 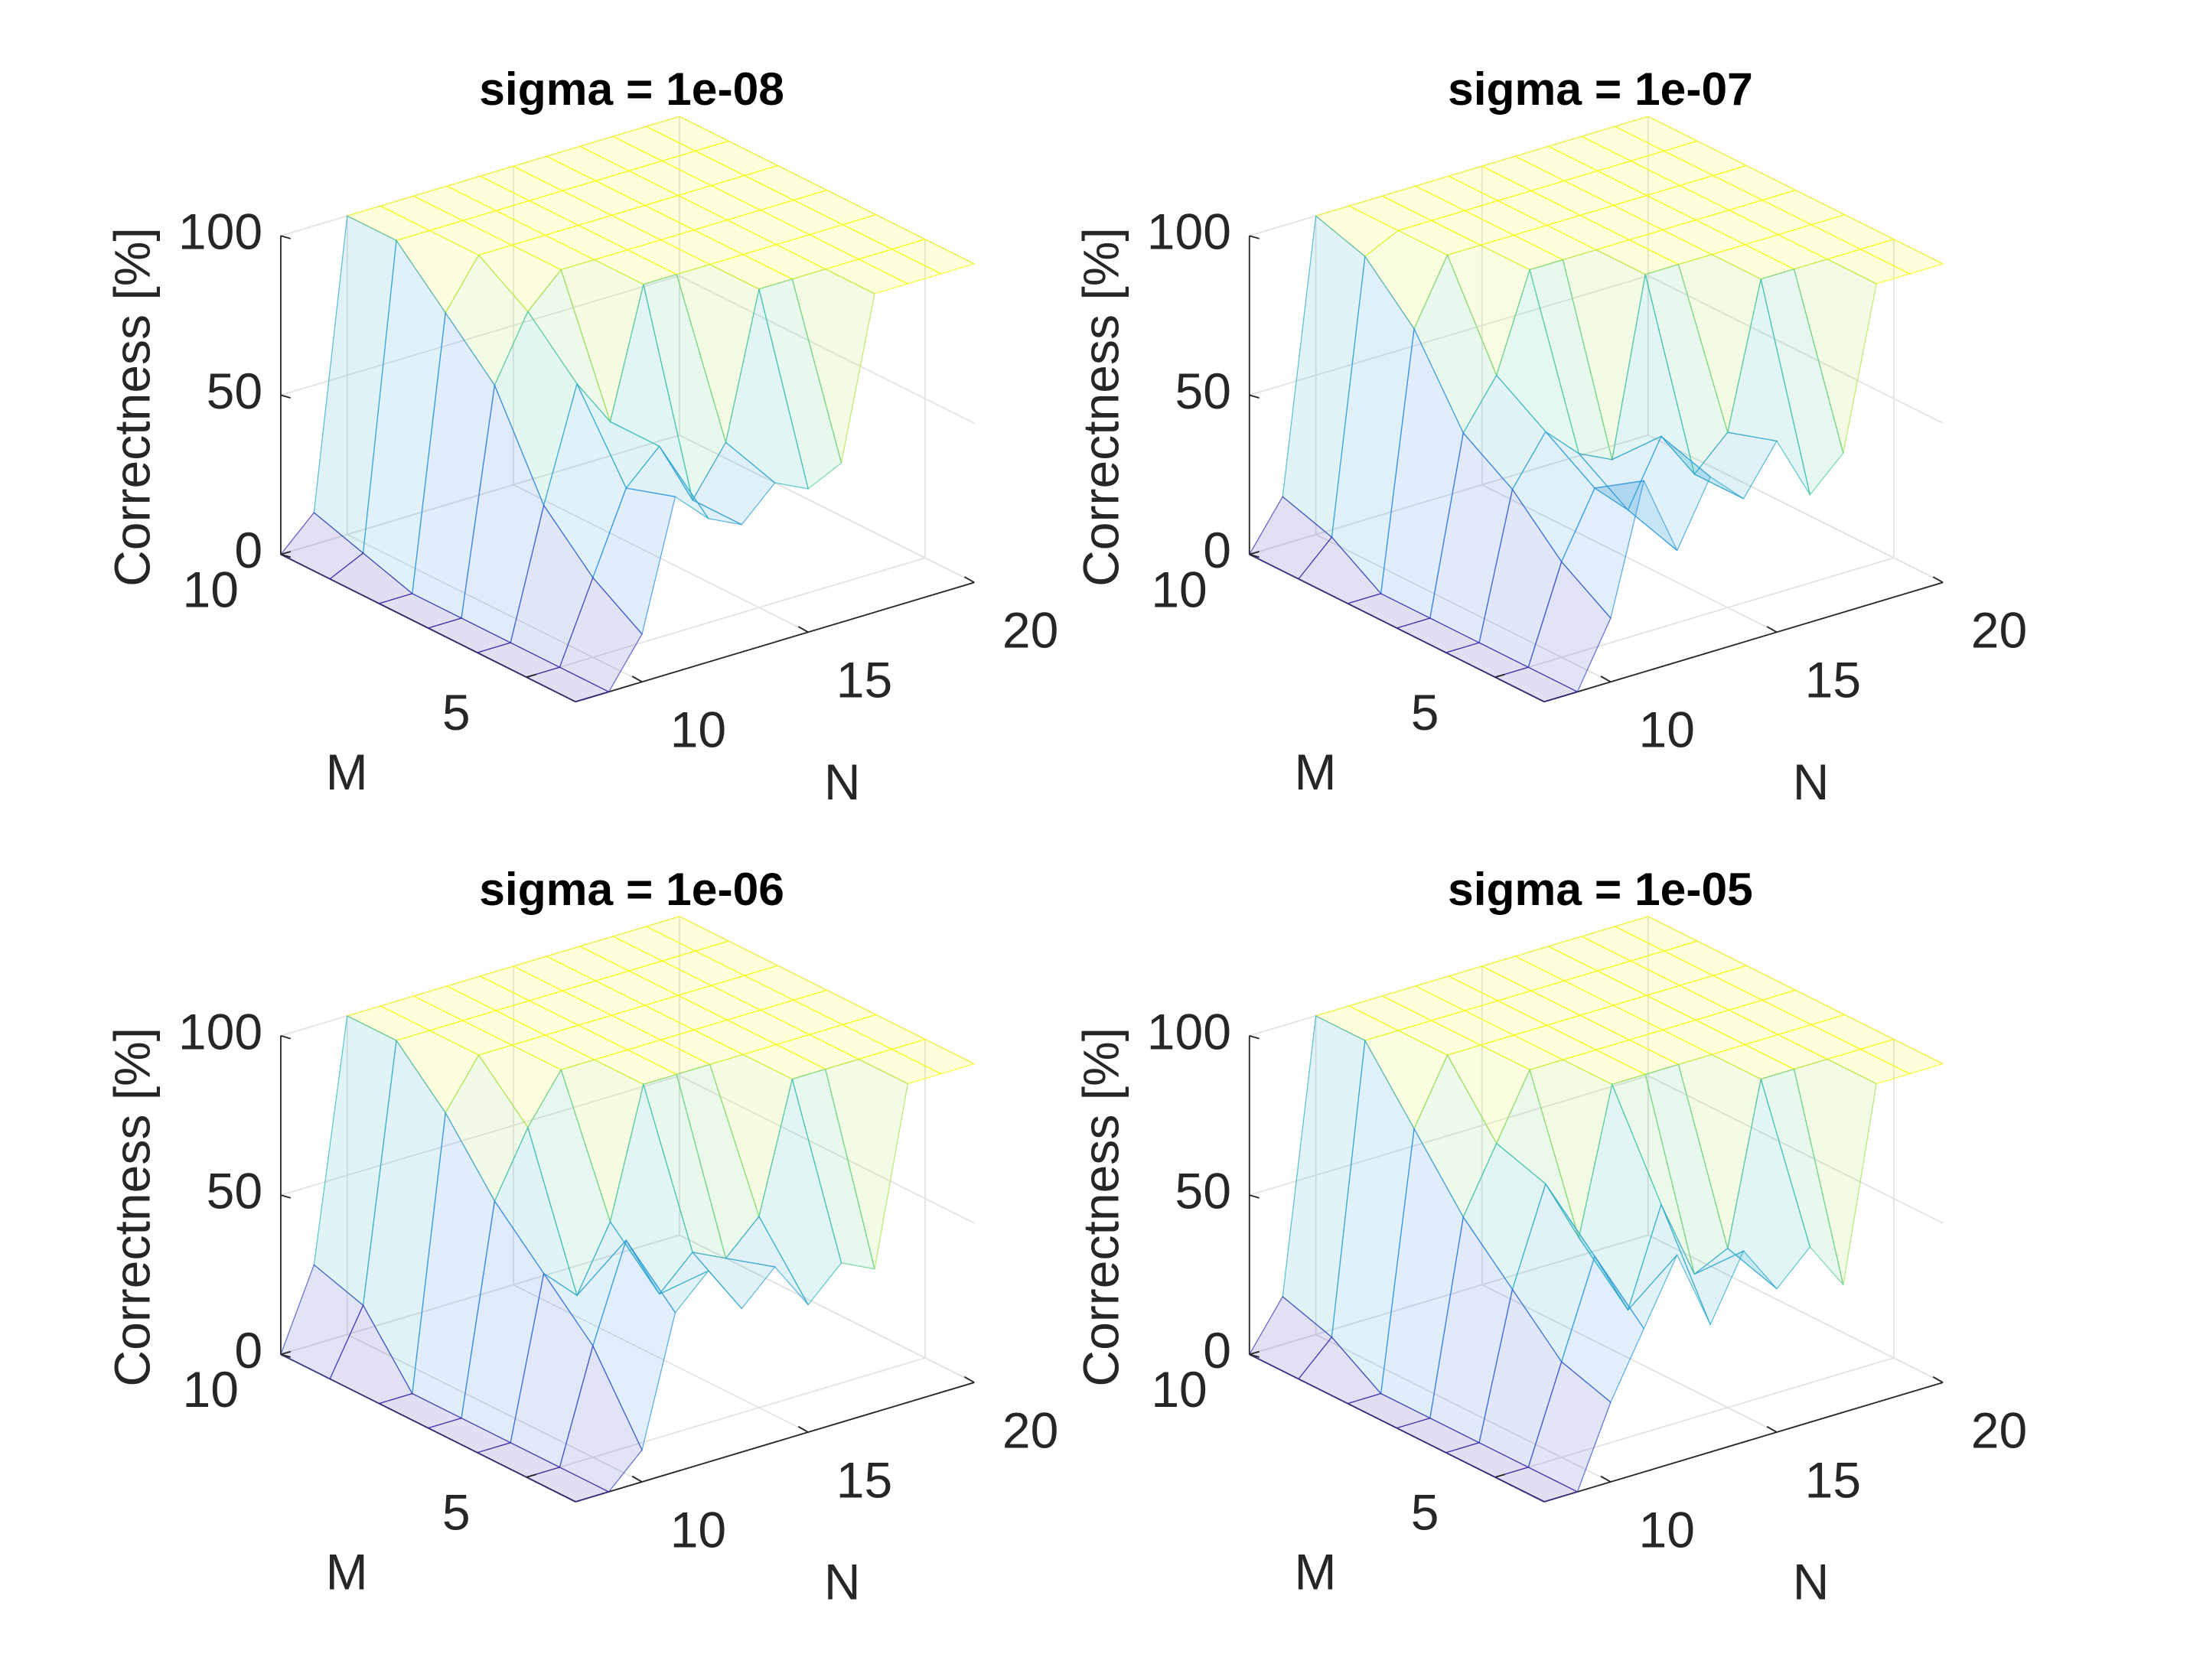 What do you see at coordinates (632, 89) in the screenshot?
I see `chart-title: sigma = 1e-08` at bounding box center [632, 89].